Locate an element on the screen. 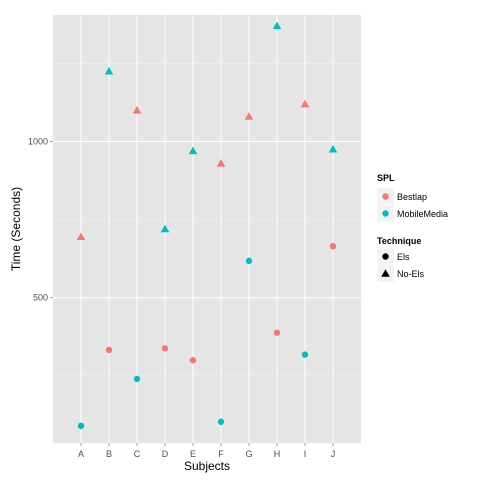  x-tick-label: C is located at coordinates (137, 454).